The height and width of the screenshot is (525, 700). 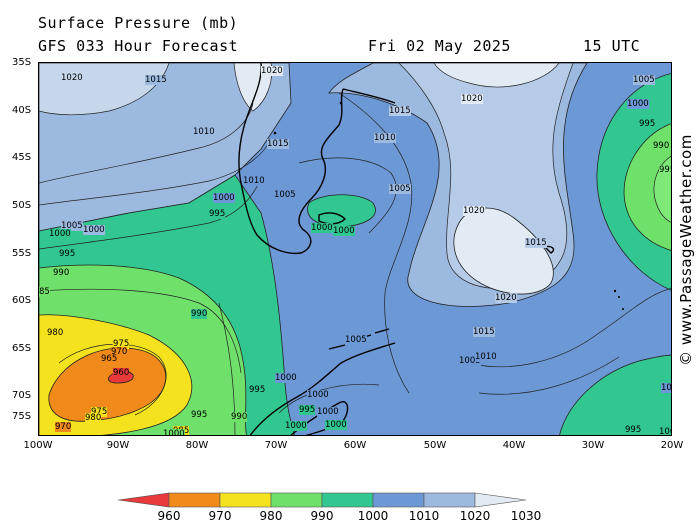 I want to click on scale-label: 1010, so click(x=424, y=516).